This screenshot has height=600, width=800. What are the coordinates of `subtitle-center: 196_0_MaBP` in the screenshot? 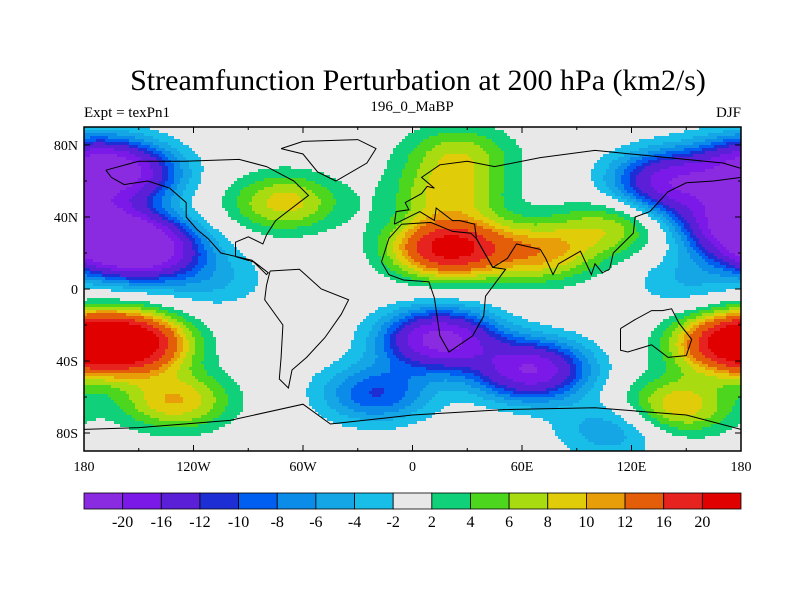 It's located at (411, 107).